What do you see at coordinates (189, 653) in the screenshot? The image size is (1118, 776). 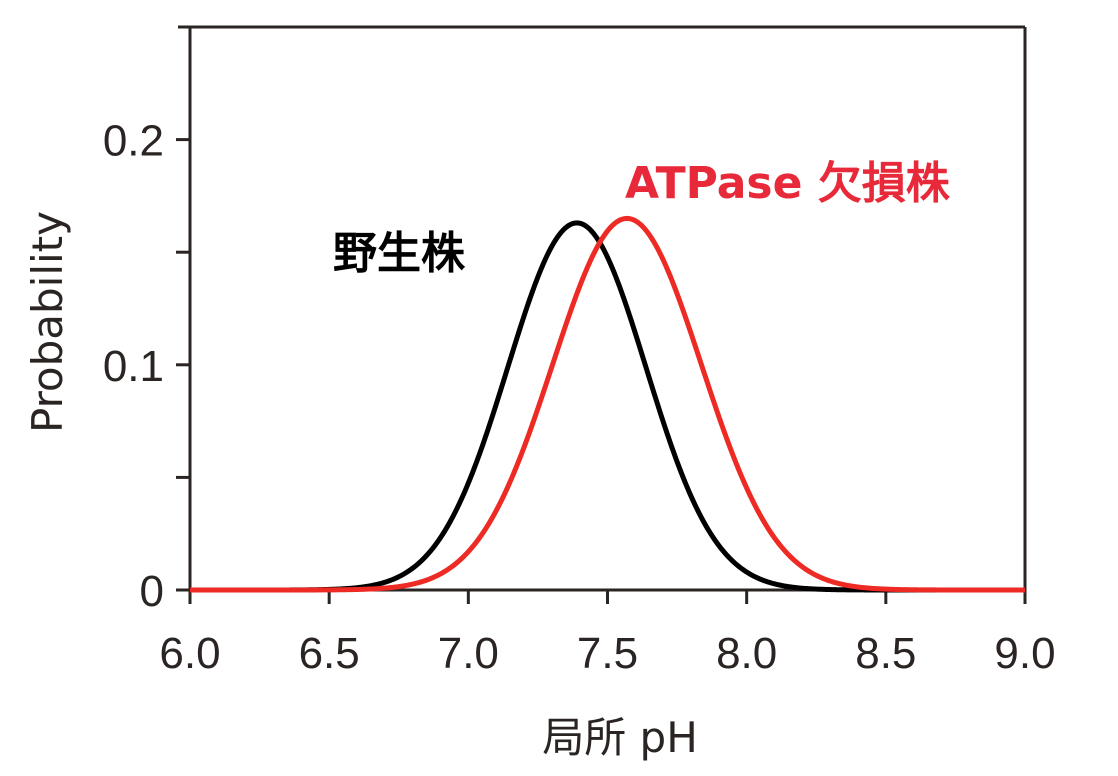 I see `x-tick-label: 6.0` at bounding box center [189, 653].